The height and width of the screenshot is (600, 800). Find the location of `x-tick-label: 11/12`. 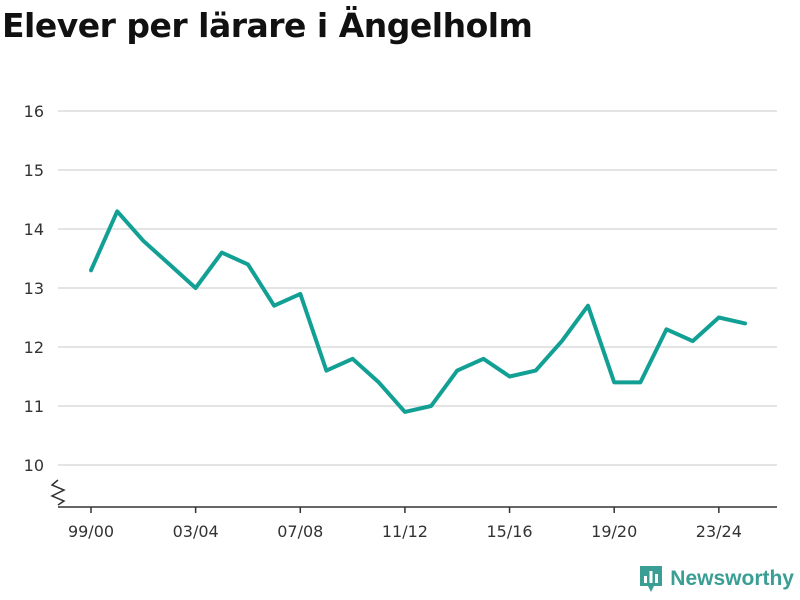

x-tick-label: 11/12 is located at coordinates (405, 531).